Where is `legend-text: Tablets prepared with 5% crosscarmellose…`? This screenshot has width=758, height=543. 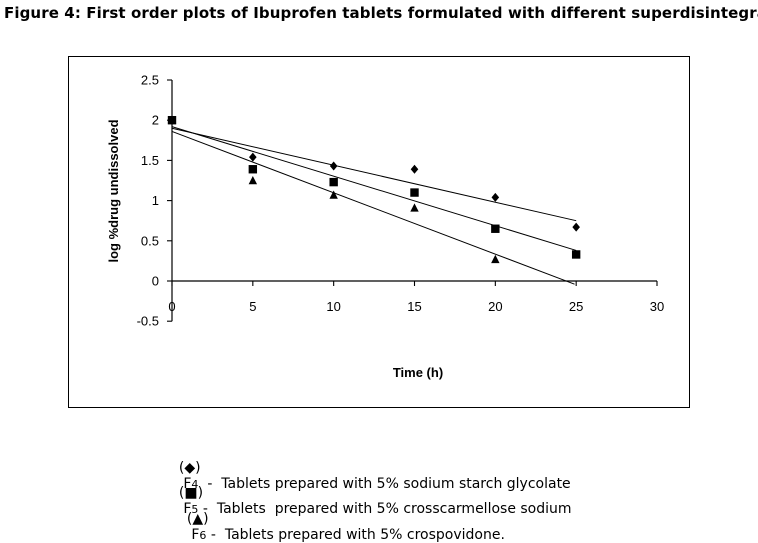
legend-text: Tablets prepared with 5% crosscarmellose… is located at coordinates (394, 509).